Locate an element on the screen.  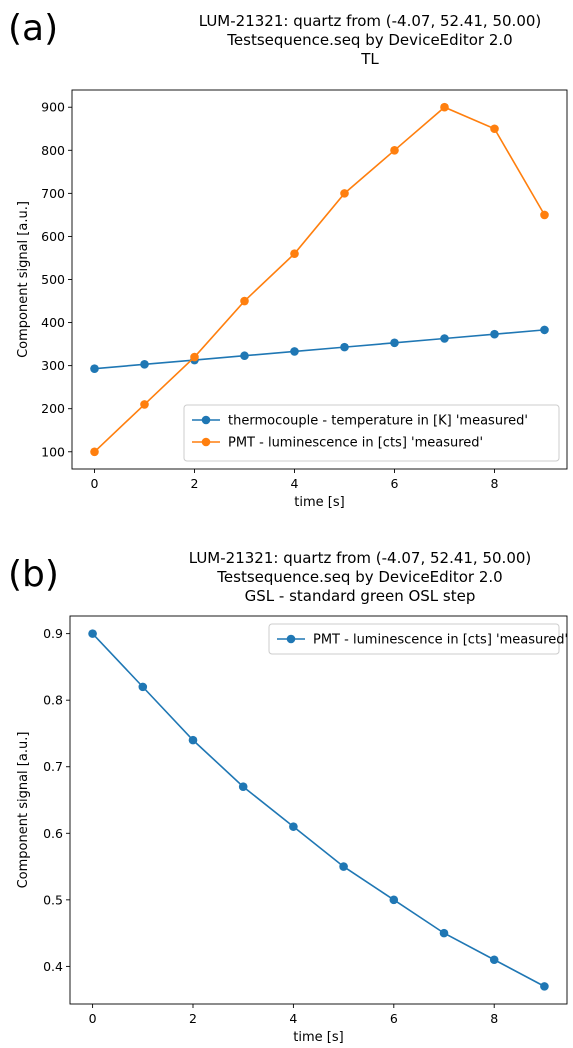
chart-b-legend-box is located at coordinates (414, 639).